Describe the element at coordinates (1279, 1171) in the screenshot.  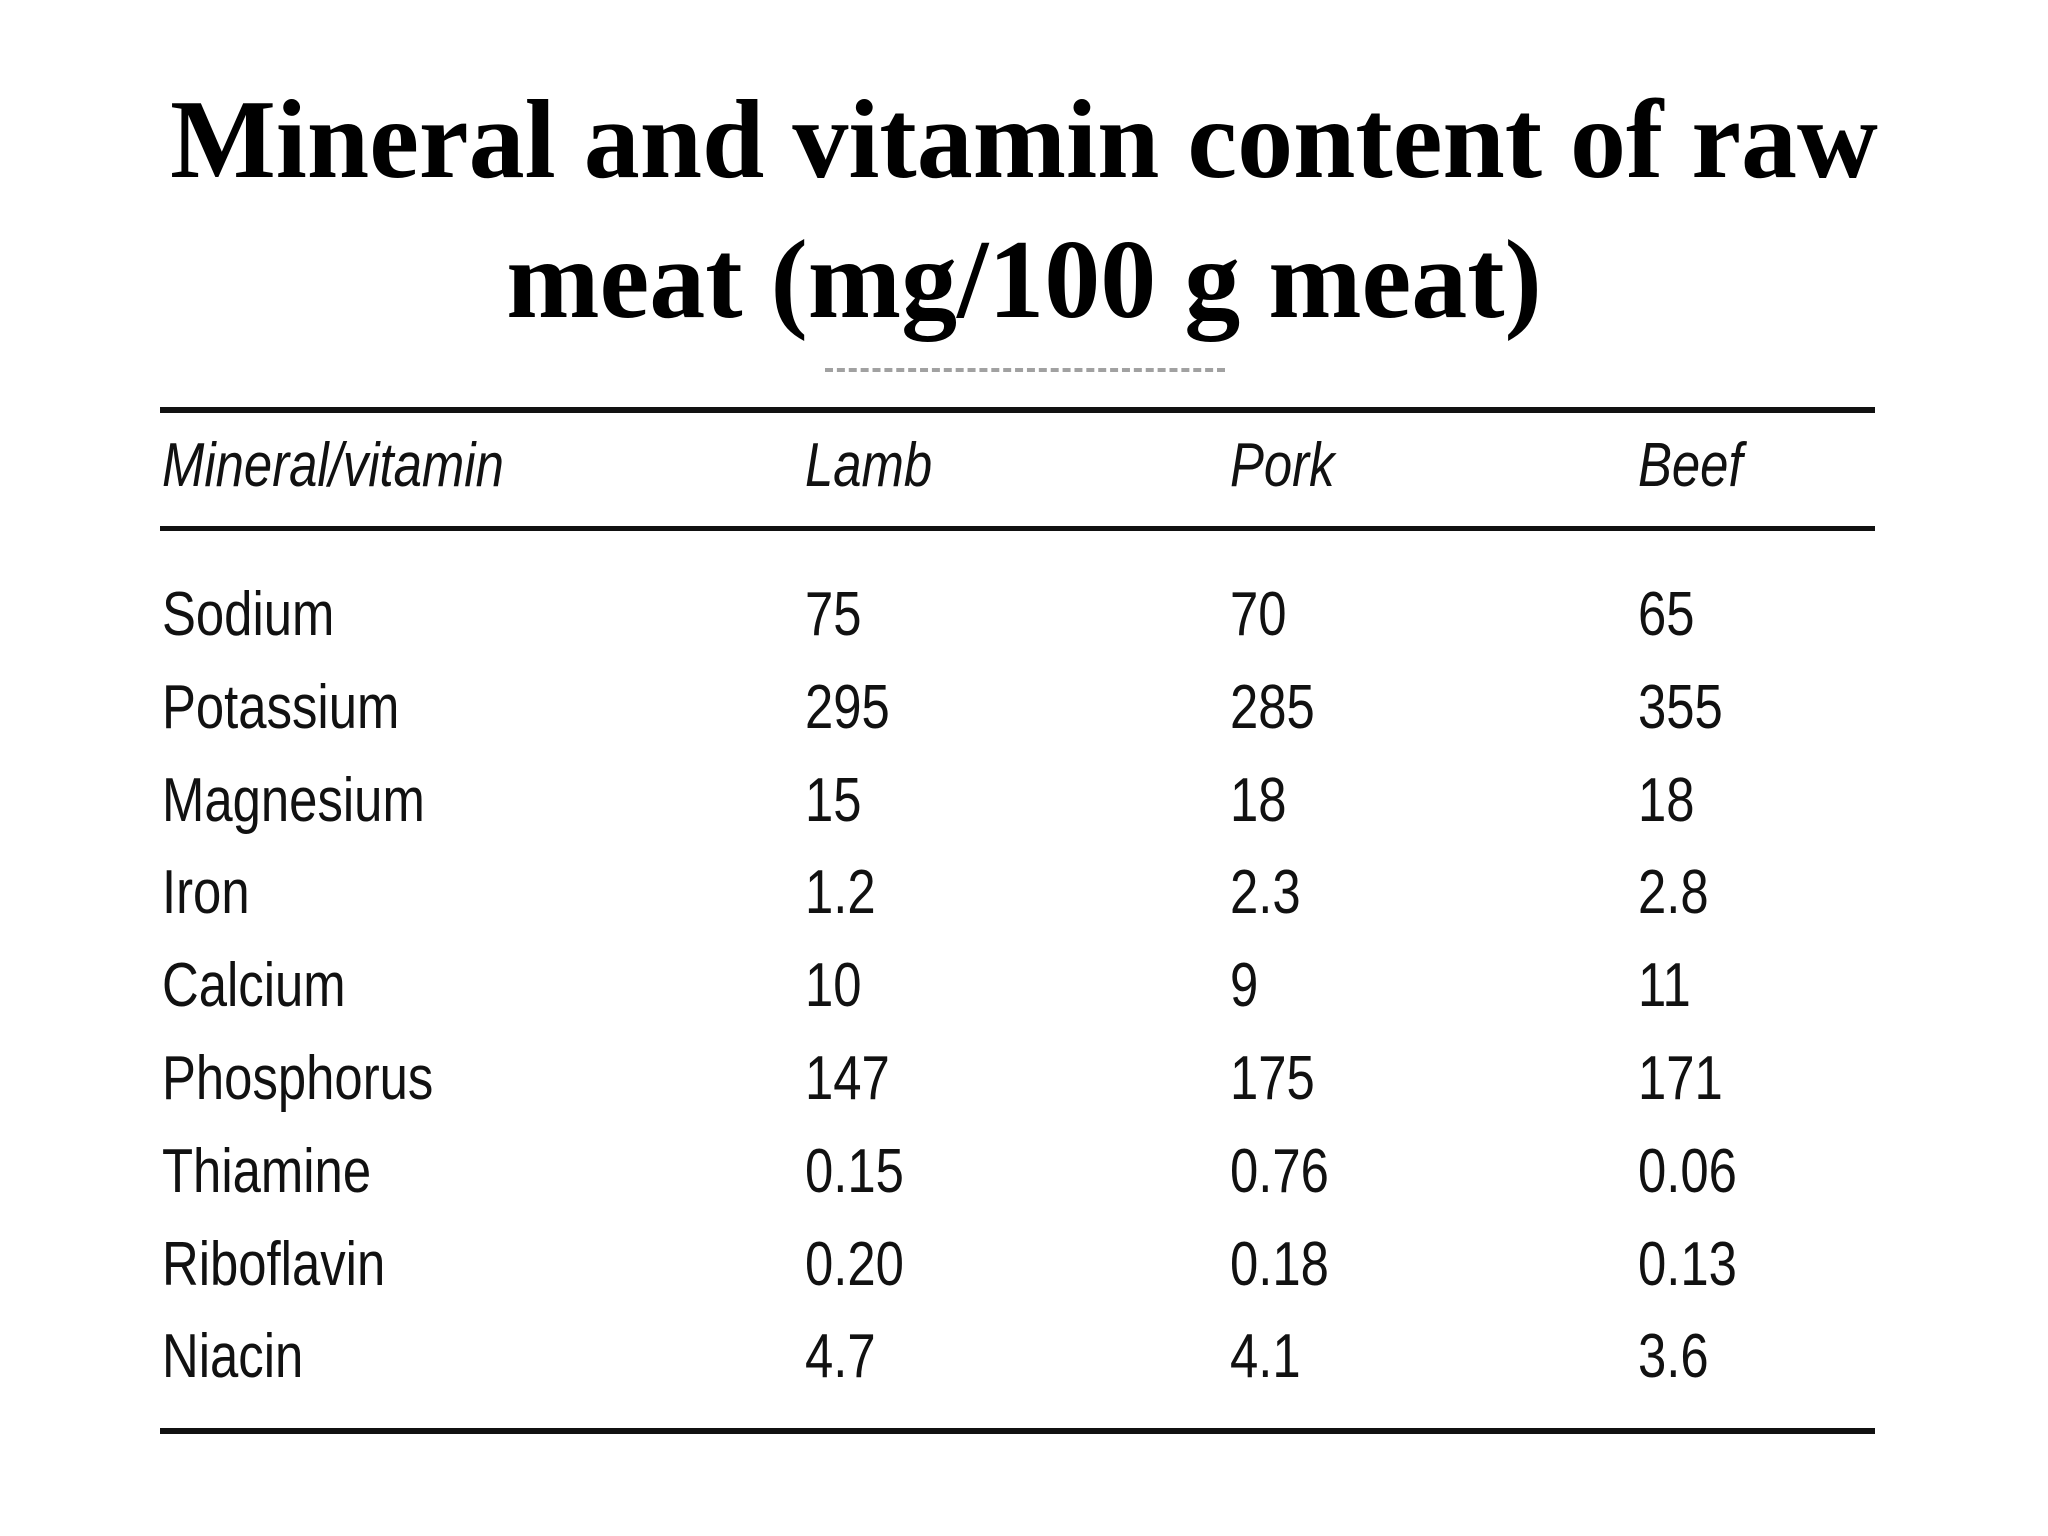
I see `pork-value: 0.76` at that location.